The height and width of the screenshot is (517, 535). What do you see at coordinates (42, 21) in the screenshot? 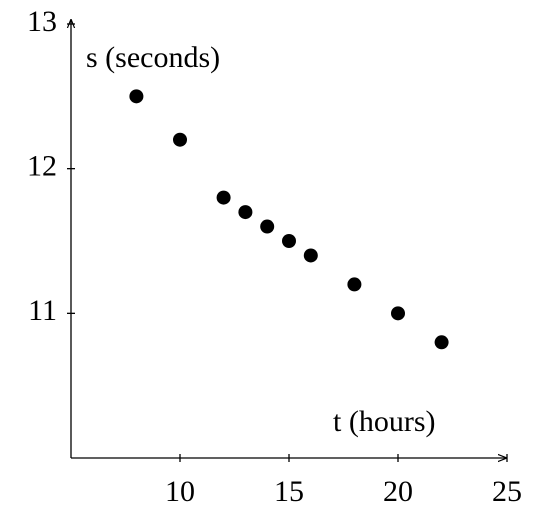
I see `y-tick-label: 13` at bounding box center [42, 21].